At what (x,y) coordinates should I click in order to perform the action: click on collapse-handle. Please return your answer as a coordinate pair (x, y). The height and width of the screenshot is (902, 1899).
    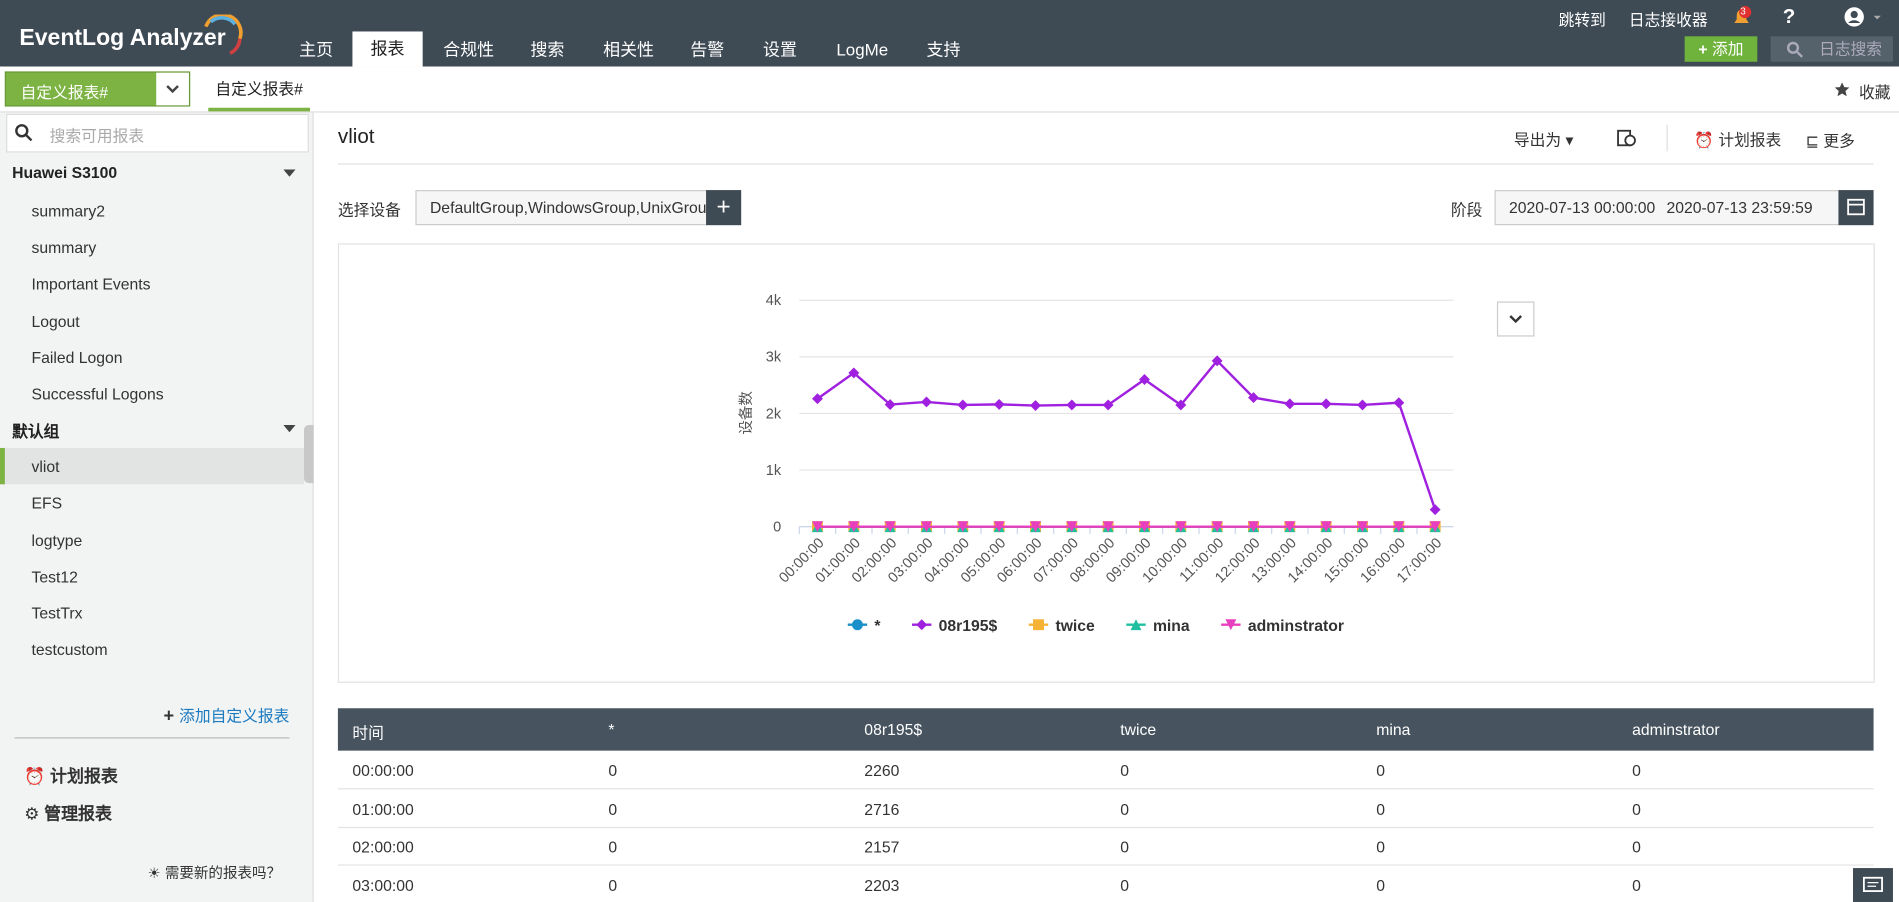
    Looking at the image, I should click on (308, 454).